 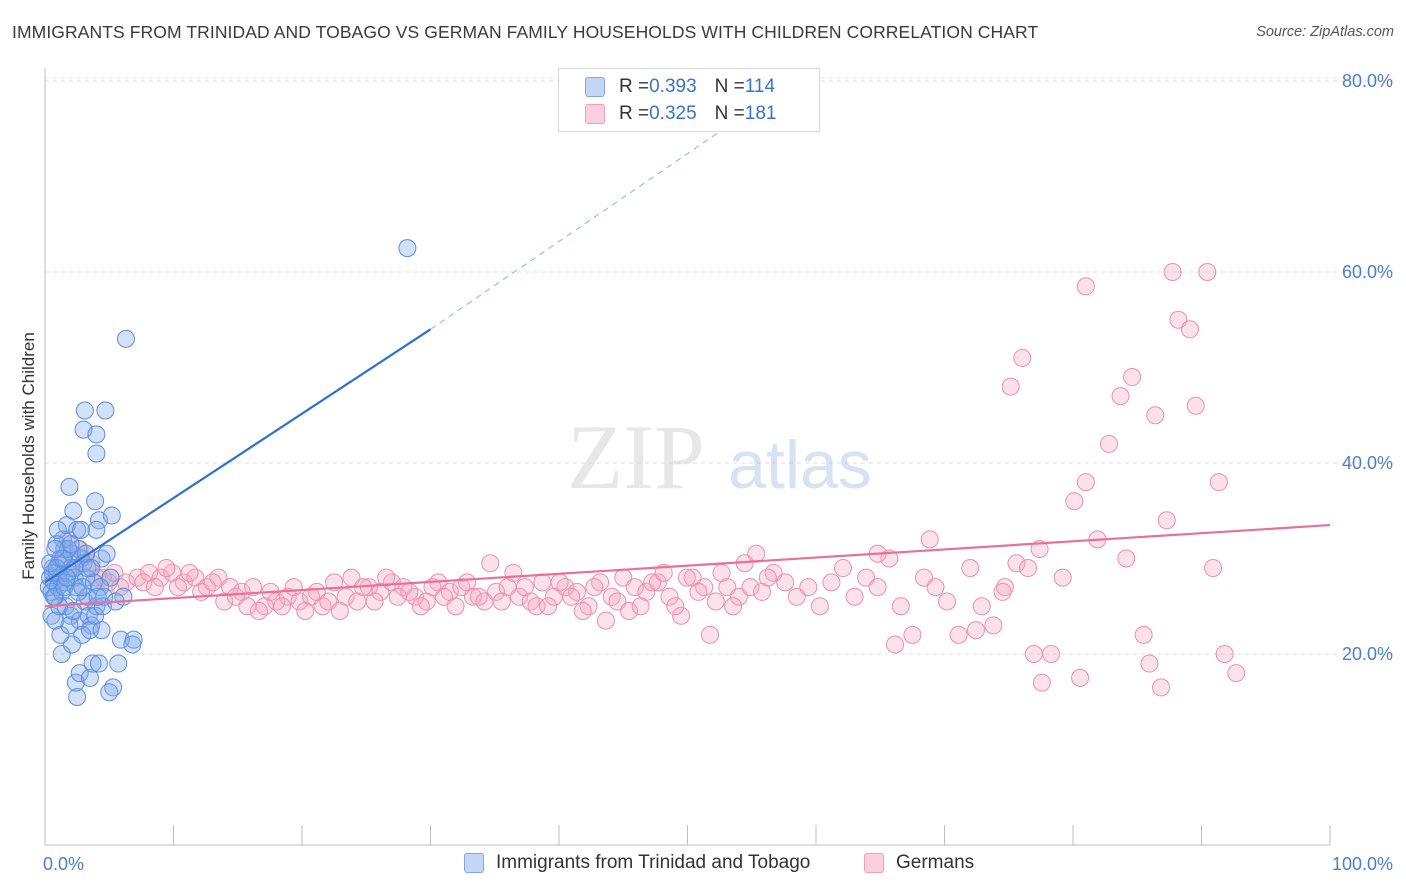 What do you see at coordinates (1362, 864) in the screenshot?
I see `x-tick-label-max: 100.0%` at bounding box center [1362, 864].